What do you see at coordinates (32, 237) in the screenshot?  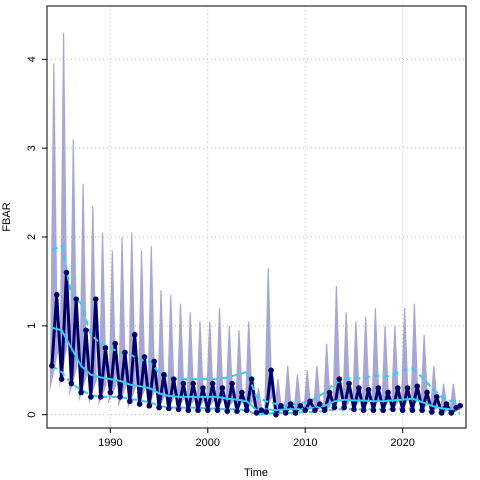 I see `y-tick-label: 2` at bounding box center [32, 237].